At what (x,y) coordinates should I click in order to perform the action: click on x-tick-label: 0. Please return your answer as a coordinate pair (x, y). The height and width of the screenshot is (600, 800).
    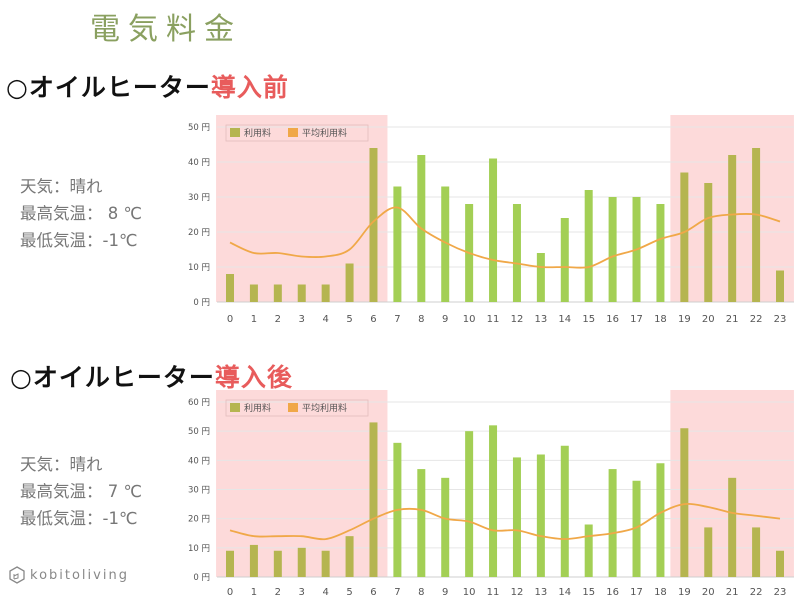
    Looking at the image, I should click on (230, 319).